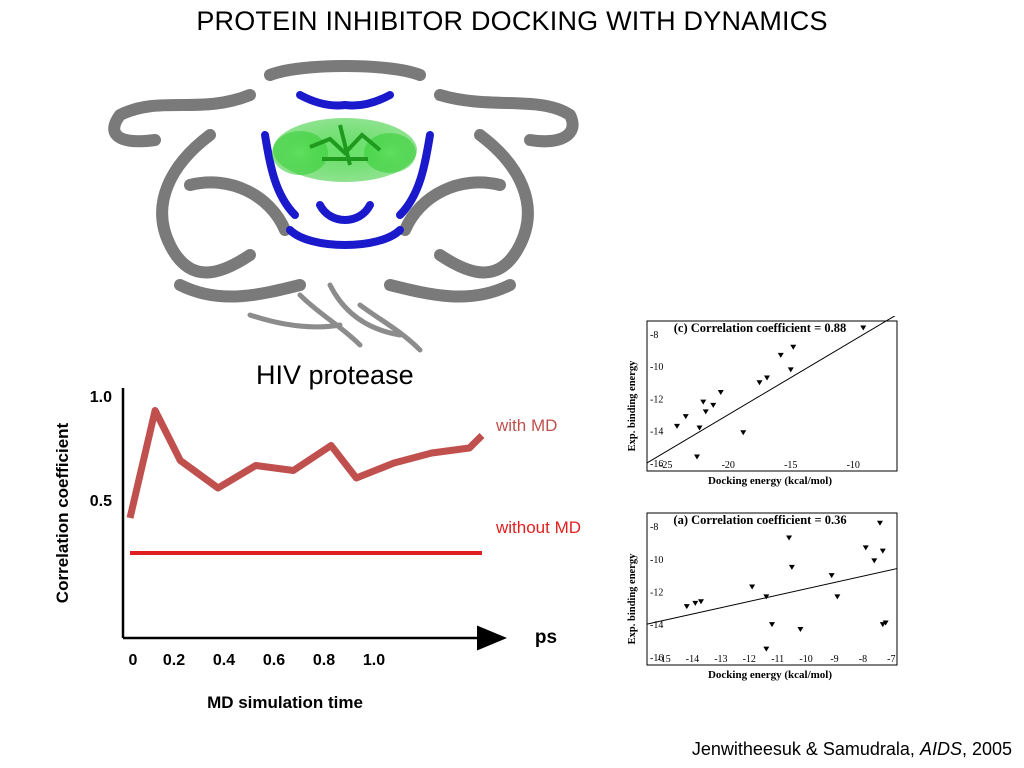 The image size is (1024, 768). Describe the element at coordinates (62, 512) in the screenshot. I see `y-axis-label: Correlation coefficient` at that location.